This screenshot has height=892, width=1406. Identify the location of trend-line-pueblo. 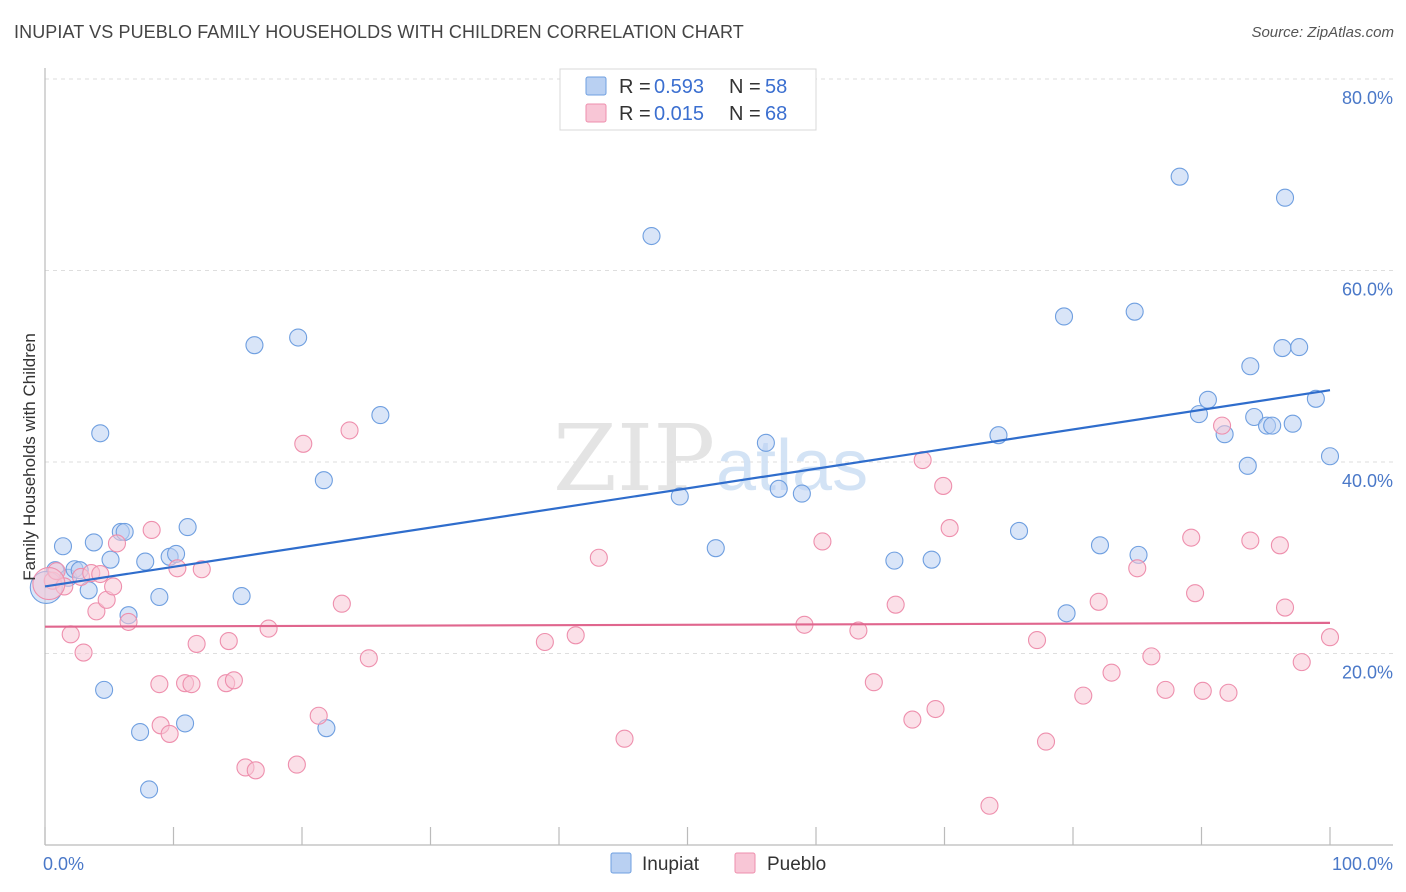
(687, 624).